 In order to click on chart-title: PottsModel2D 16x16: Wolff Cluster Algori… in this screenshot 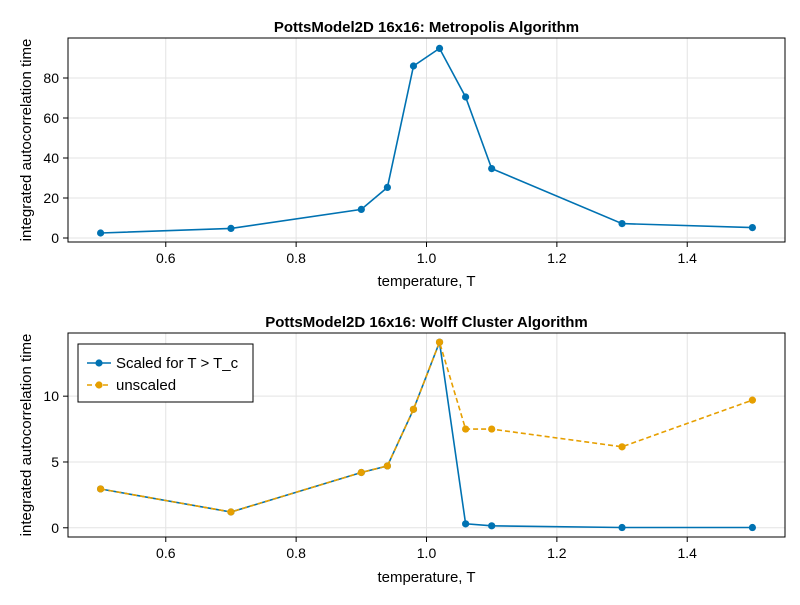, I will do `click(426, 322)`.